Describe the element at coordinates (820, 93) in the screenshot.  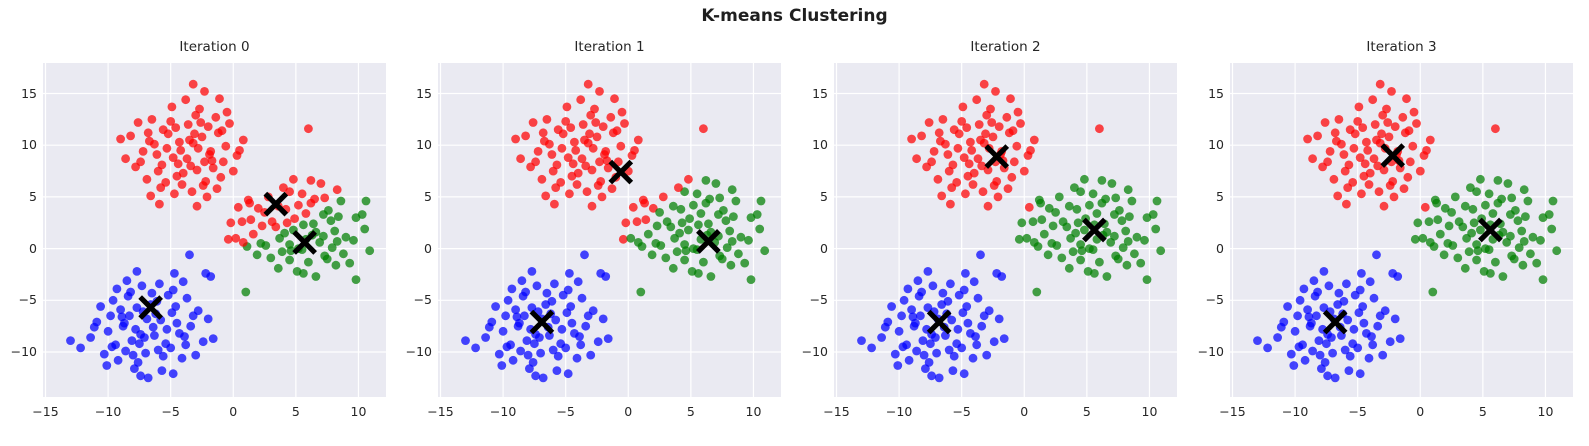
I see `y-tick-label: 15` at that location.